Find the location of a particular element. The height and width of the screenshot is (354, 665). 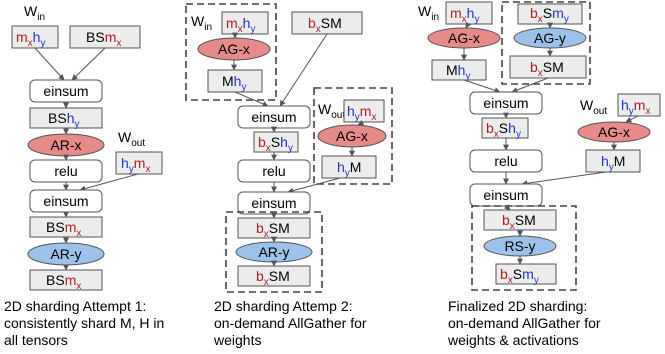

caption-attempt-1-line-2: consistently shard M, H in is located at coordinates (84, 323).